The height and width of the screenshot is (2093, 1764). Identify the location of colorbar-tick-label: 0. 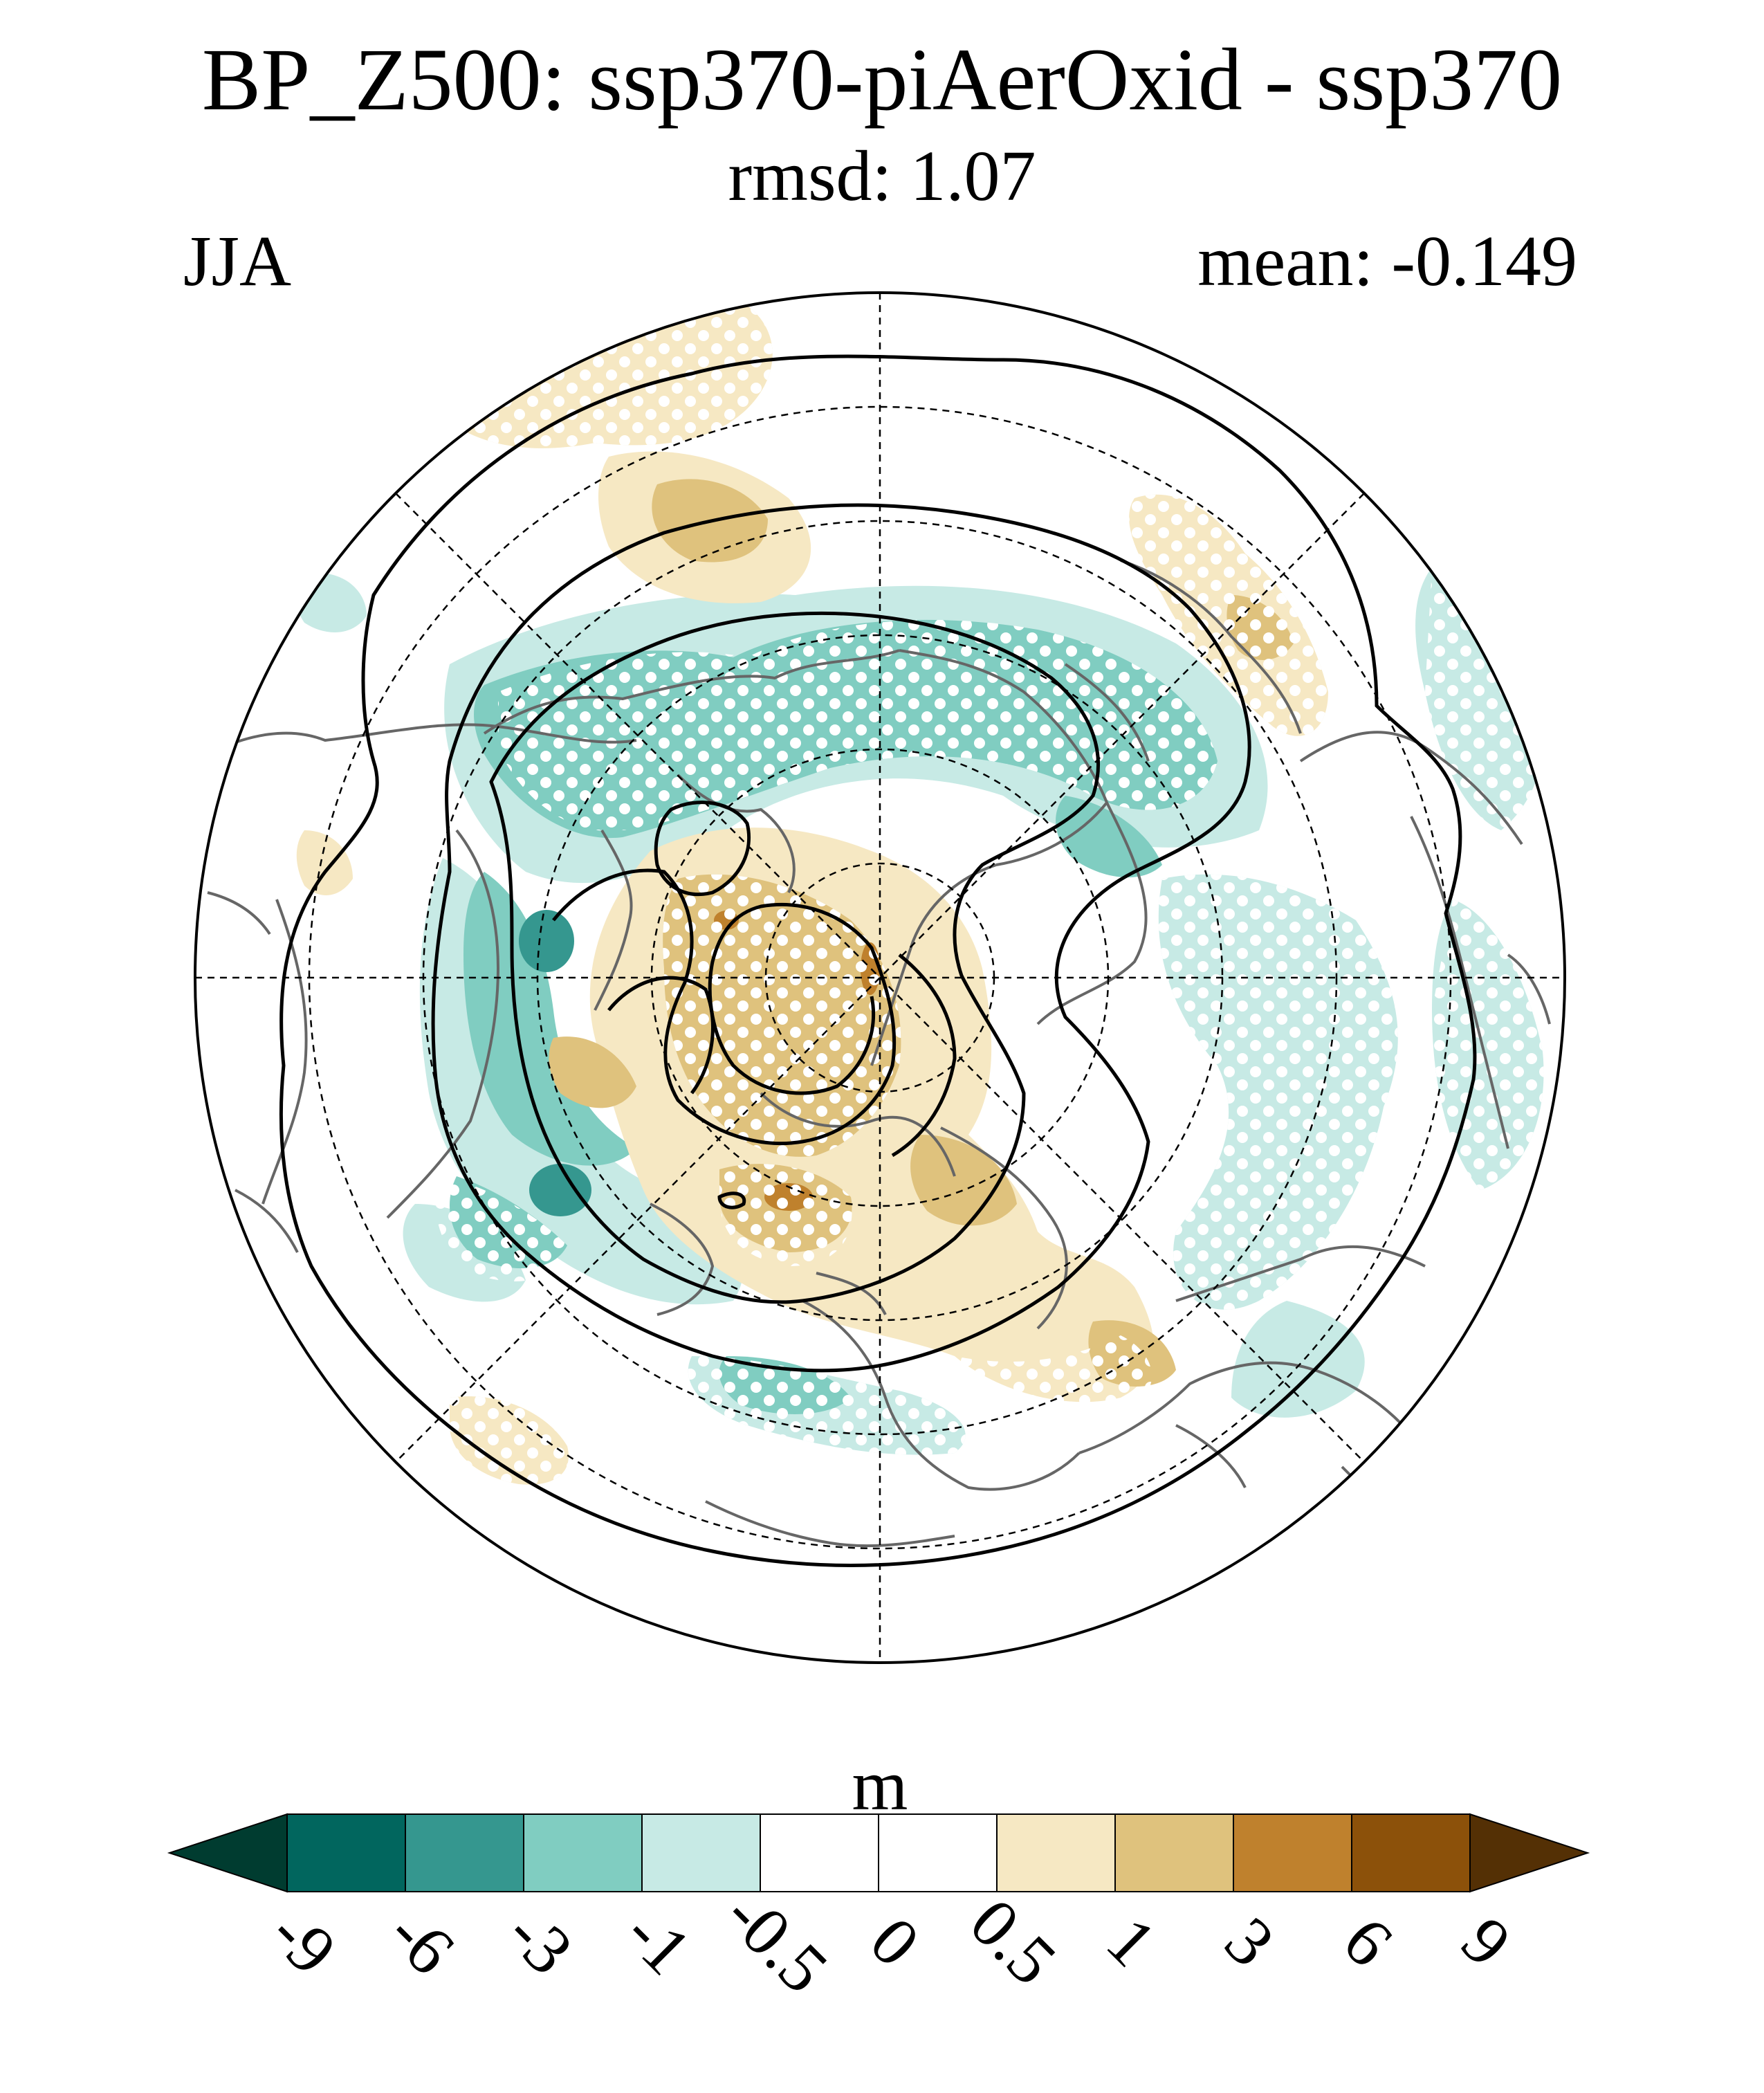
(895, 1942).